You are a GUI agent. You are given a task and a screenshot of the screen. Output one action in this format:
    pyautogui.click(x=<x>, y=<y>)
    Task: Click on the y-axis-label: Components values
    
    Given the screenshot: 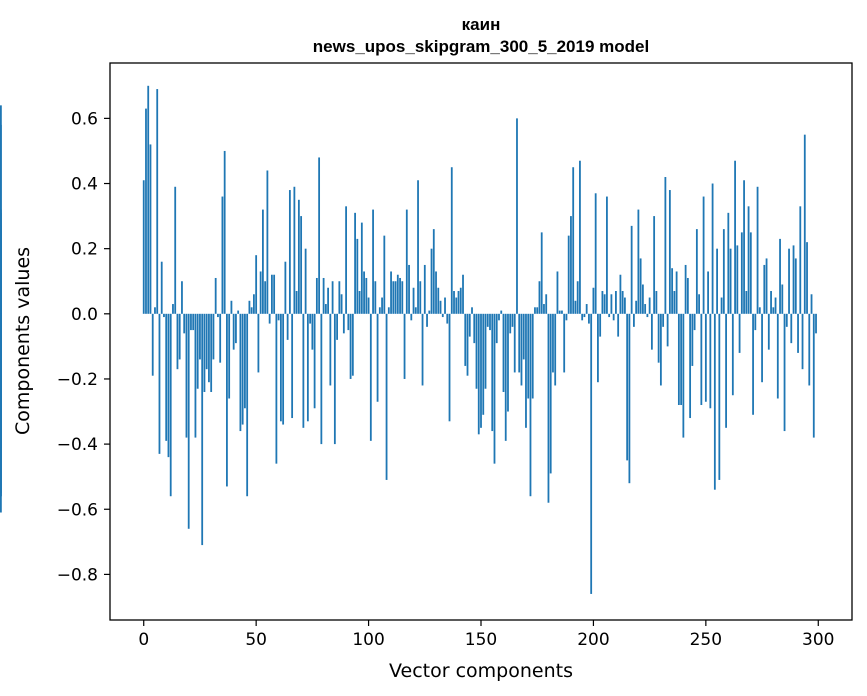 What is the action you would take?
    pyautogui.click(x=23, y=341)
    